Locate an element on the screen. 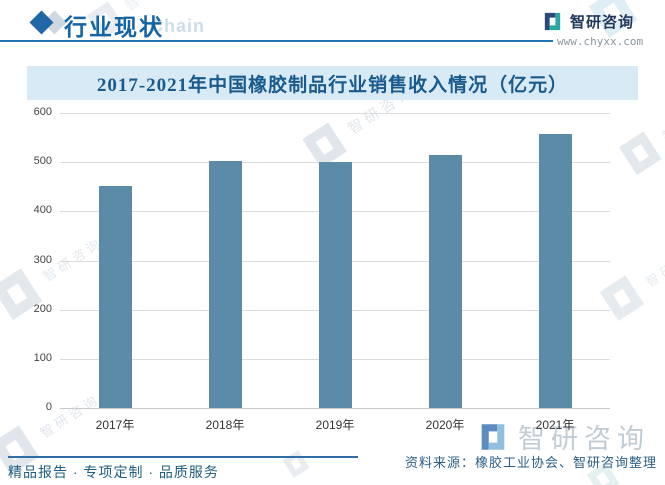  website-url: www.chyxx.com is located at coordinates (600, 41).